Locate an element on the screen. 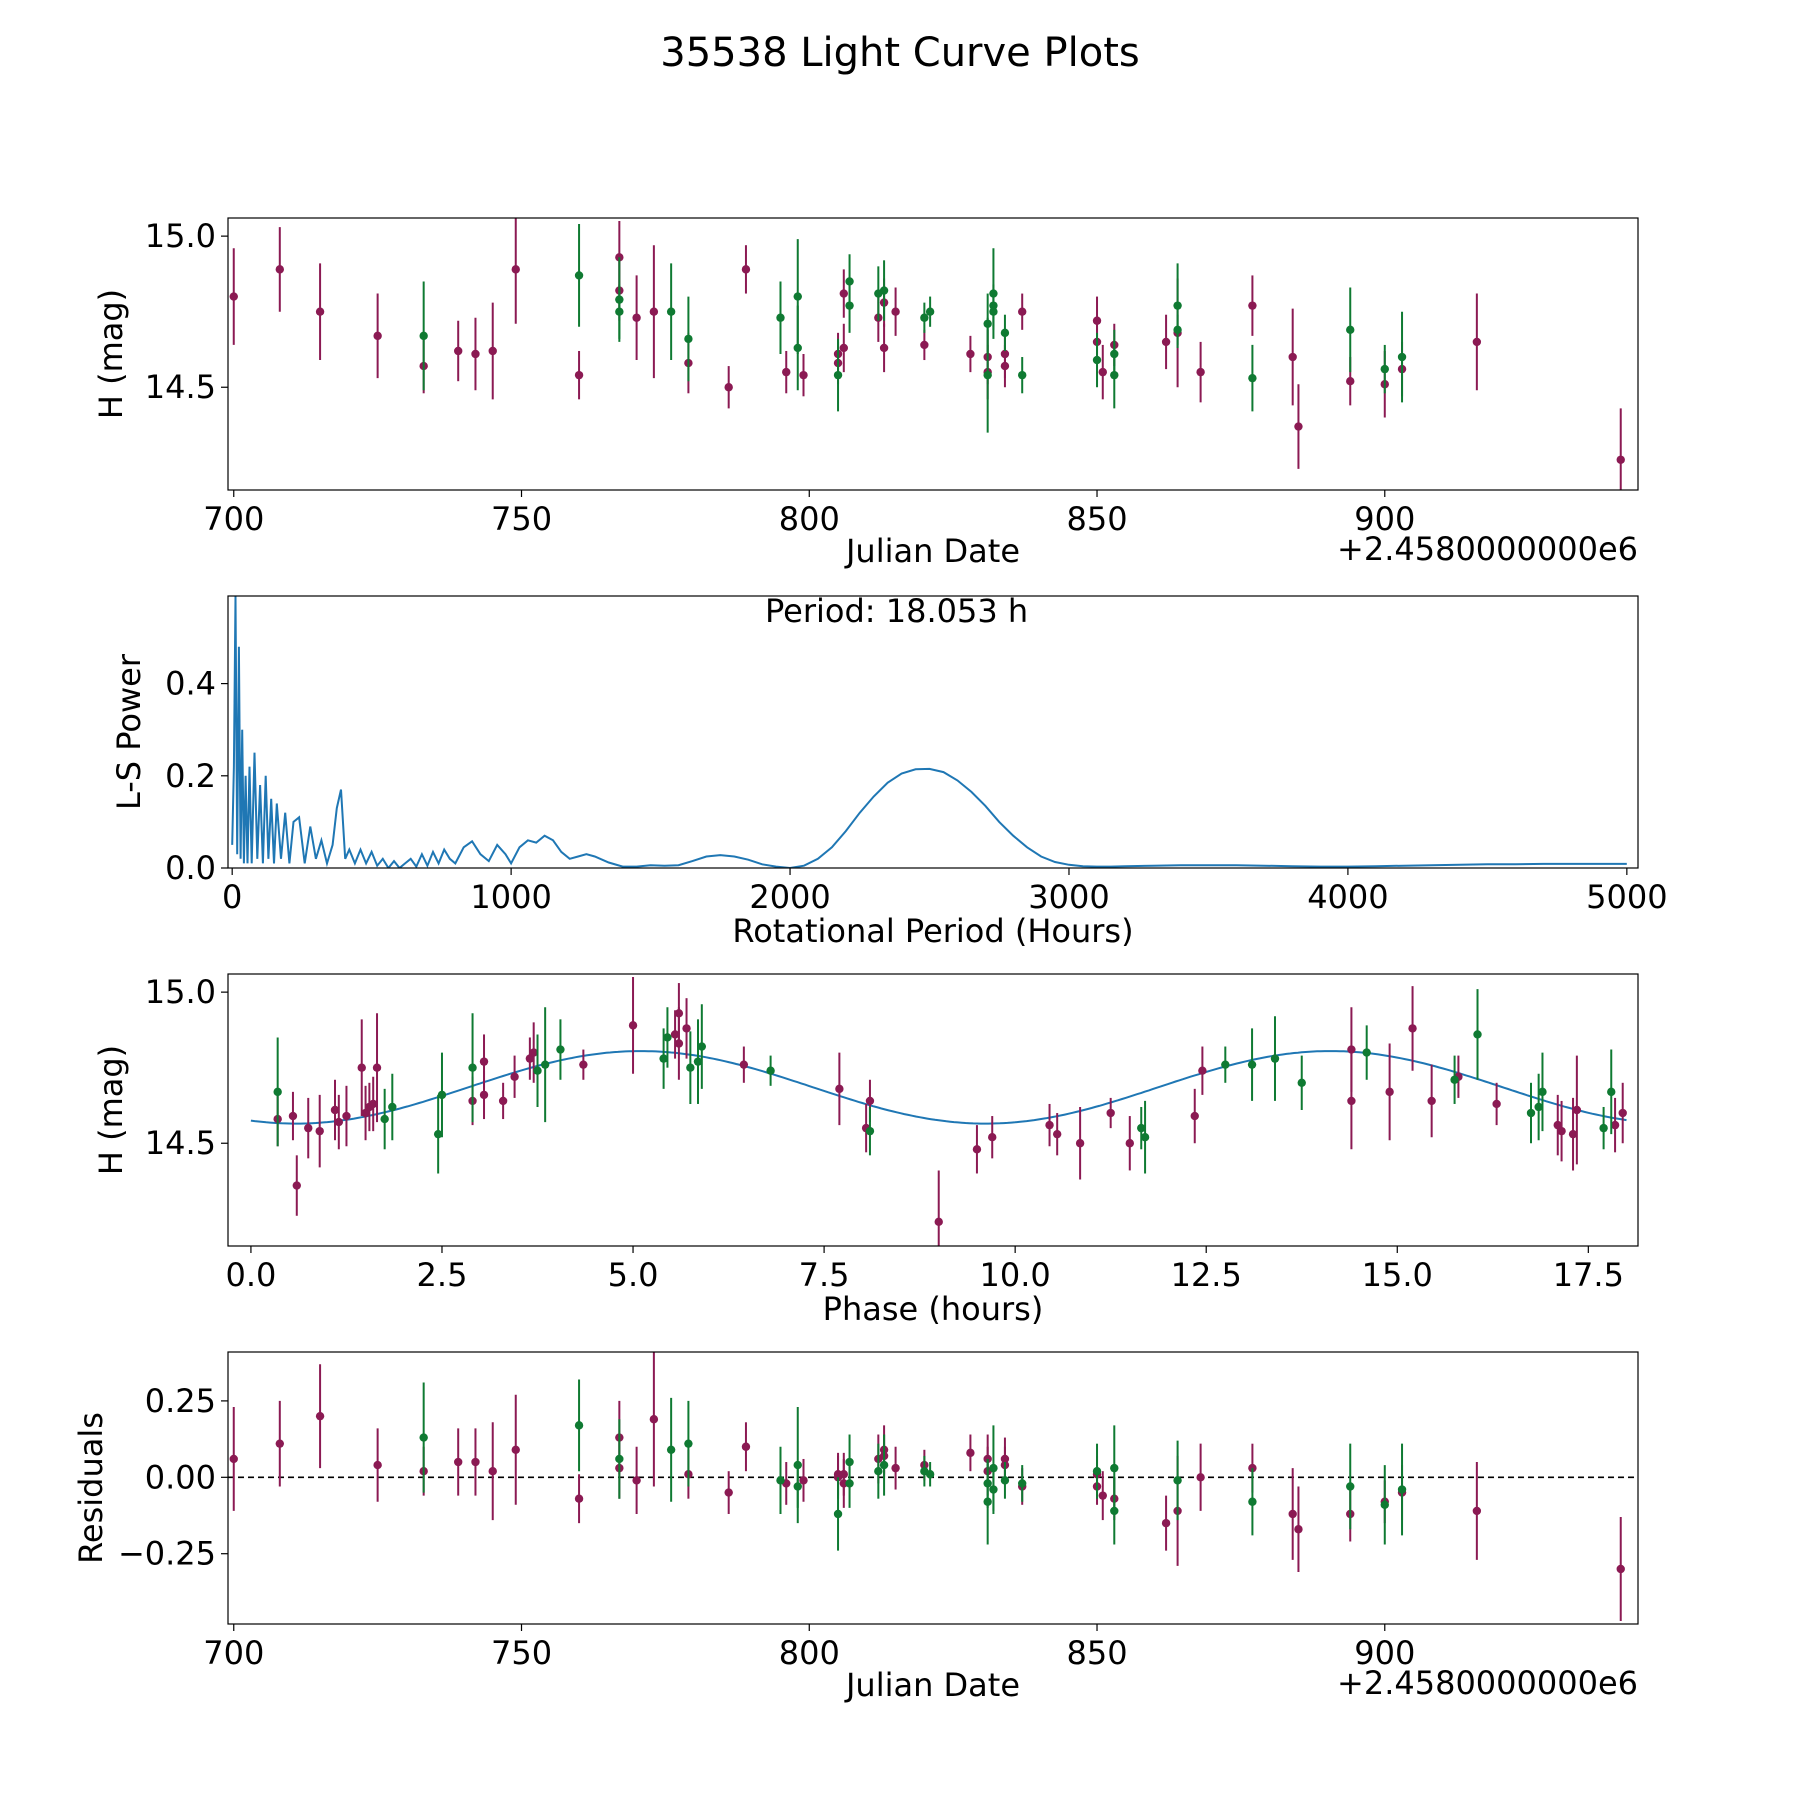  residuals-ytick-label: 0.25 is located at coordinates (180, 1401).